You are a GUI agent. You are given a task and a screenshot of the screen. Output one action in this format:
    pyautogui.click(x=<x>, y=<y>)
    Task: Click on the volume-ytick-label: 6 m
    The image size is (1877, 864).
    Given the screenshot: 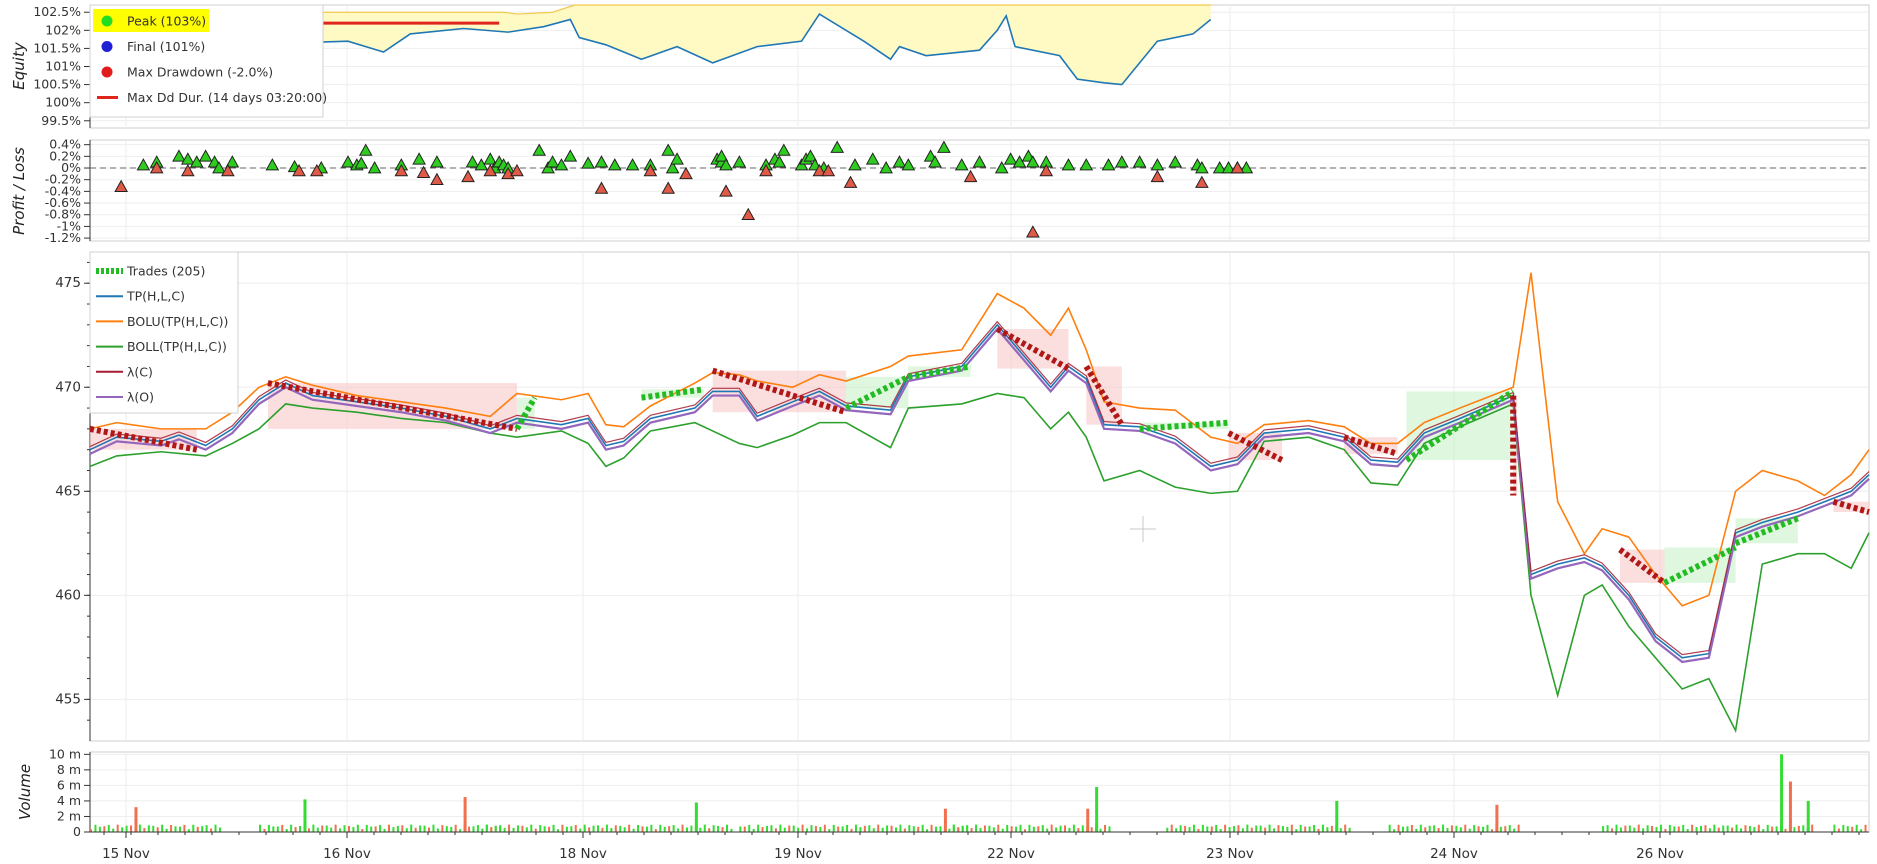 What is the action you would take?
    pyautogui.click(x=69, y=784)
    